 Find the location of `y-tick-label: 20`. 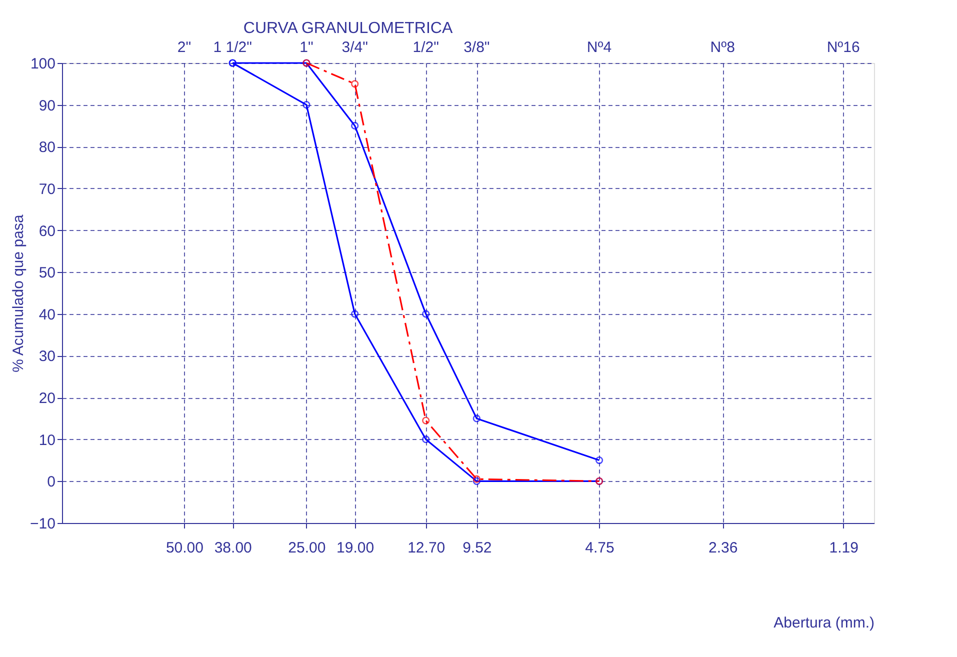

y-tick-label: 20 is located at coordinates (47, 399).